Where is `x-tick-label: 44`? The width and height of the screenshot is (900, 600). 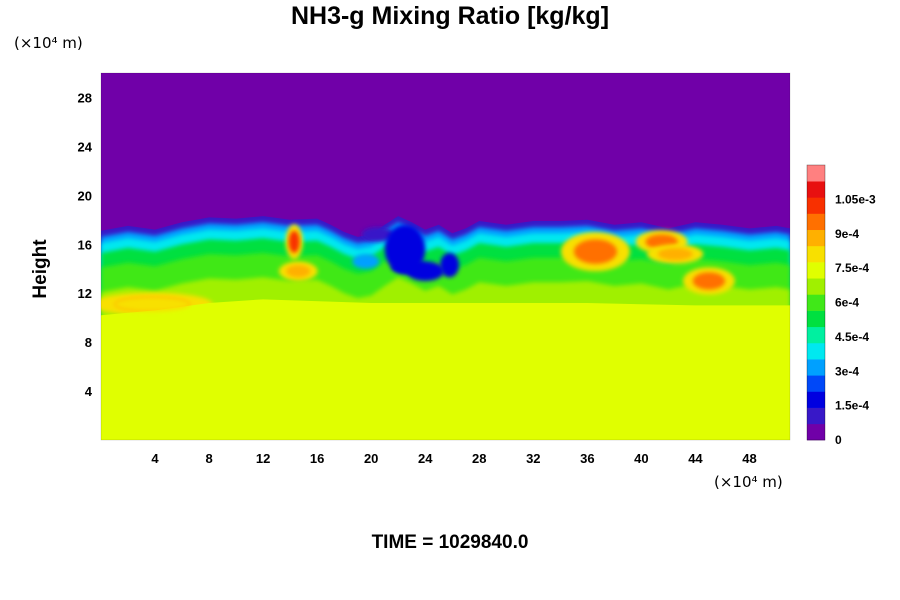
x-tick-label: 44 is located at coordinates (695, 458).